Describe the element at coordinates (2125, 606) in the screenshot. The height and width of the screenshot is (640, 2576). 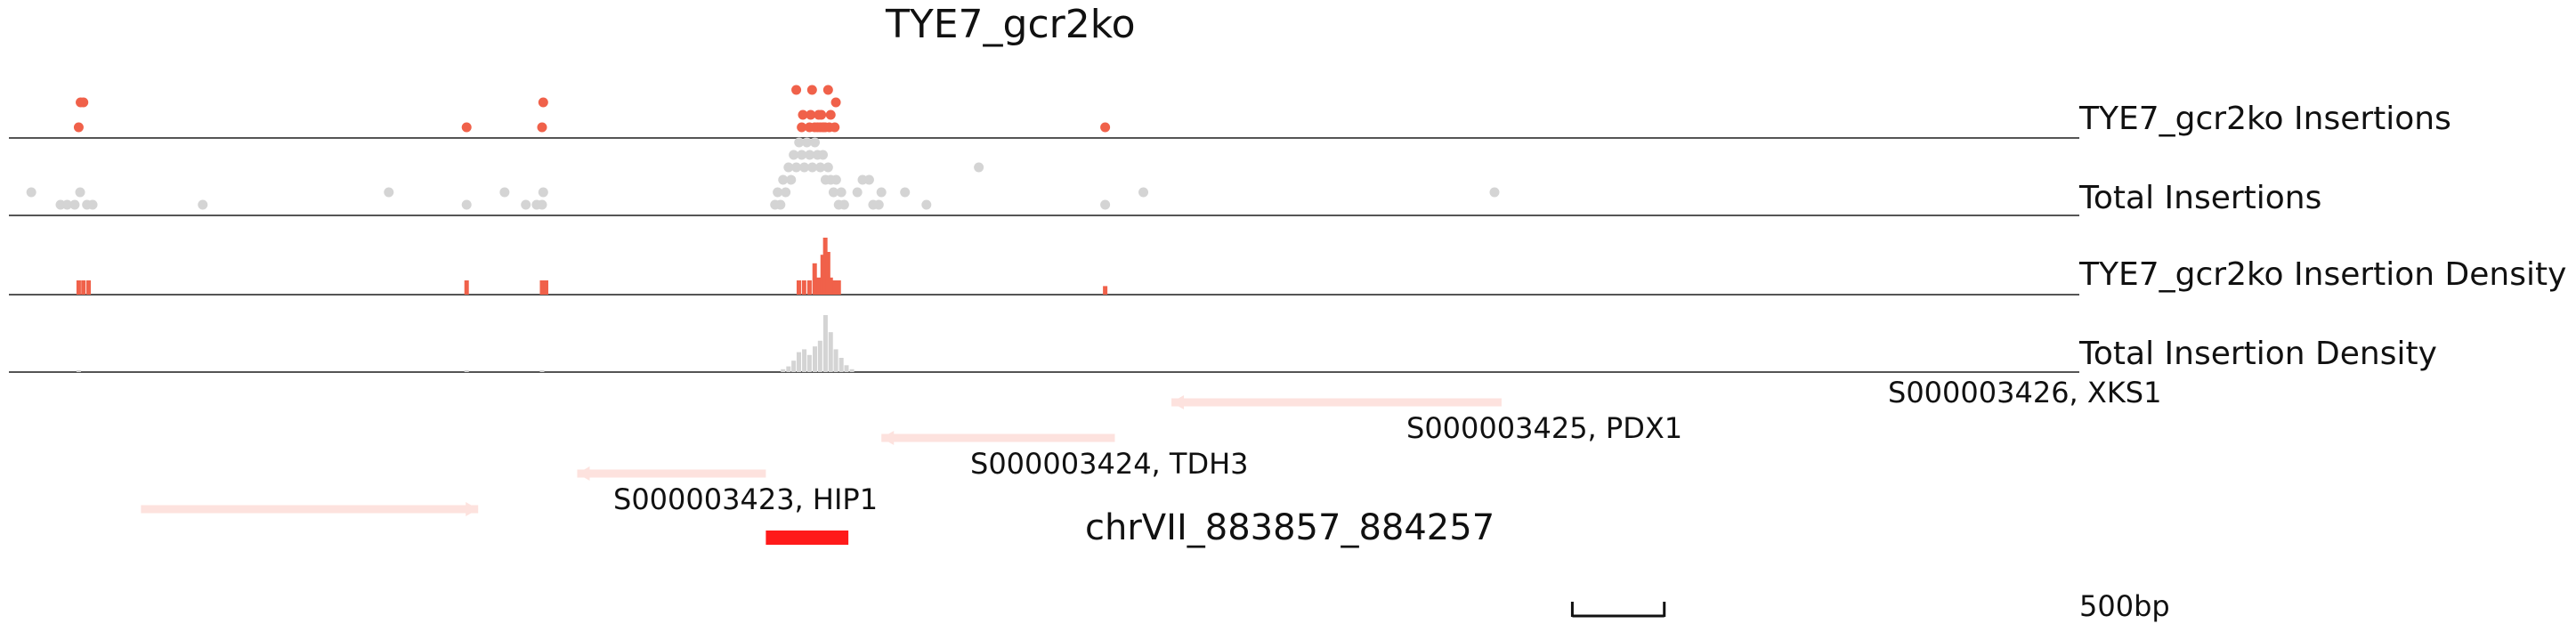
I see `scale-bar-label: 500bp` at that location.